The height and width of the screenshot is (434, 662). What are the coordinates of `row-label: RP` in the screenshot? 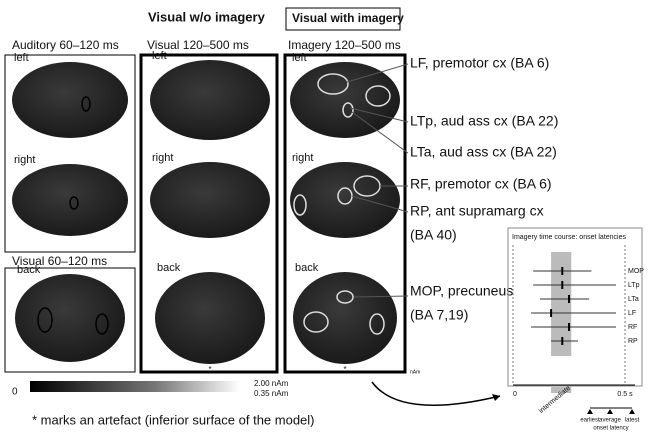 It's located at (633, 341).